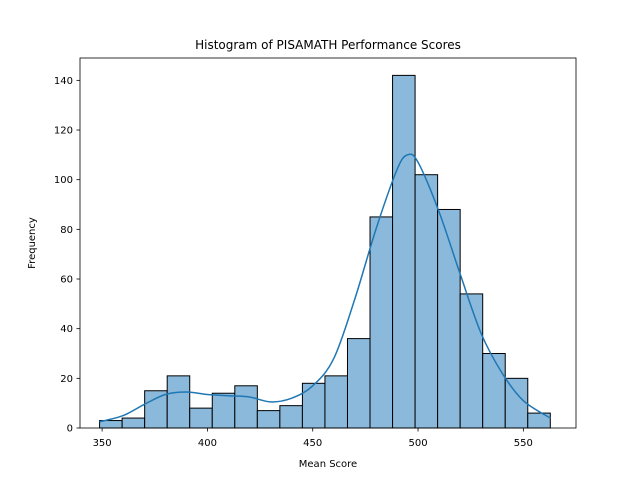 The width and height of the screenshot is (640, 480). What do you see at coordinates (417, 443) in the screenshot?
I see `x-tick-label: 500` at bounding box center [417, 443].